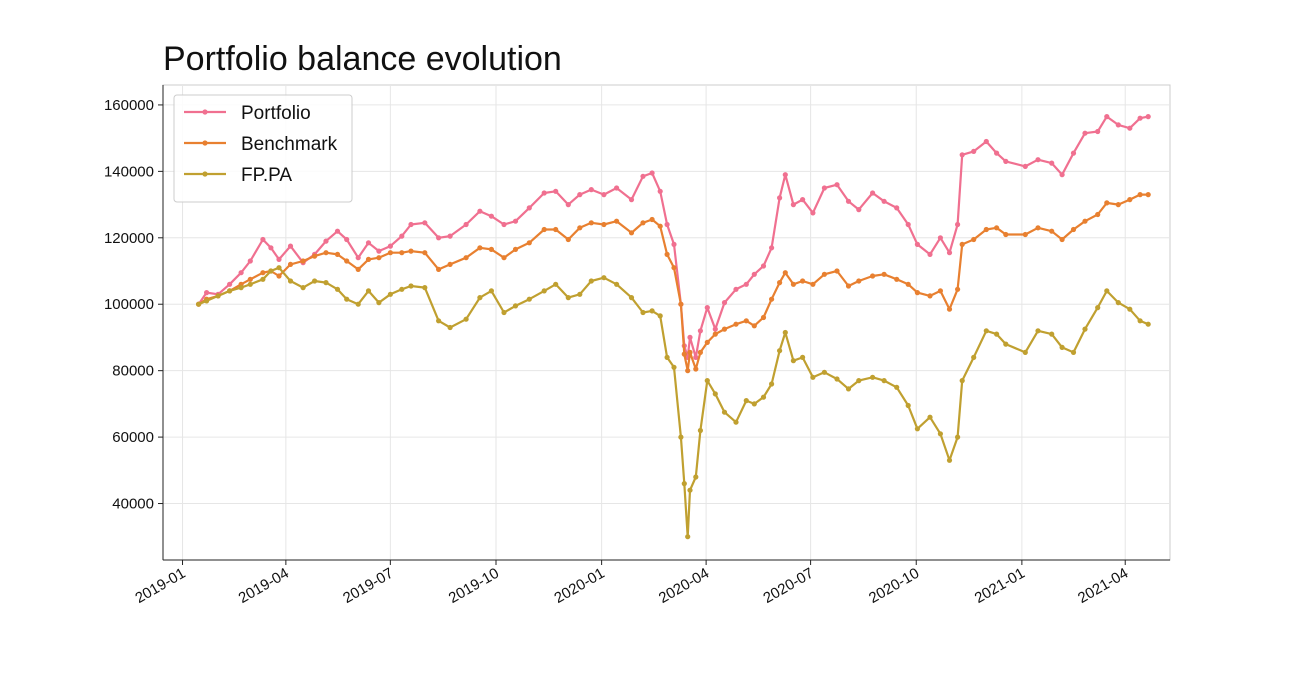 The height and width of the screenshot is (700, 1300). Describe the element at coordinates (205, 112) in the screenshot. I see `legend-marker` at that location.